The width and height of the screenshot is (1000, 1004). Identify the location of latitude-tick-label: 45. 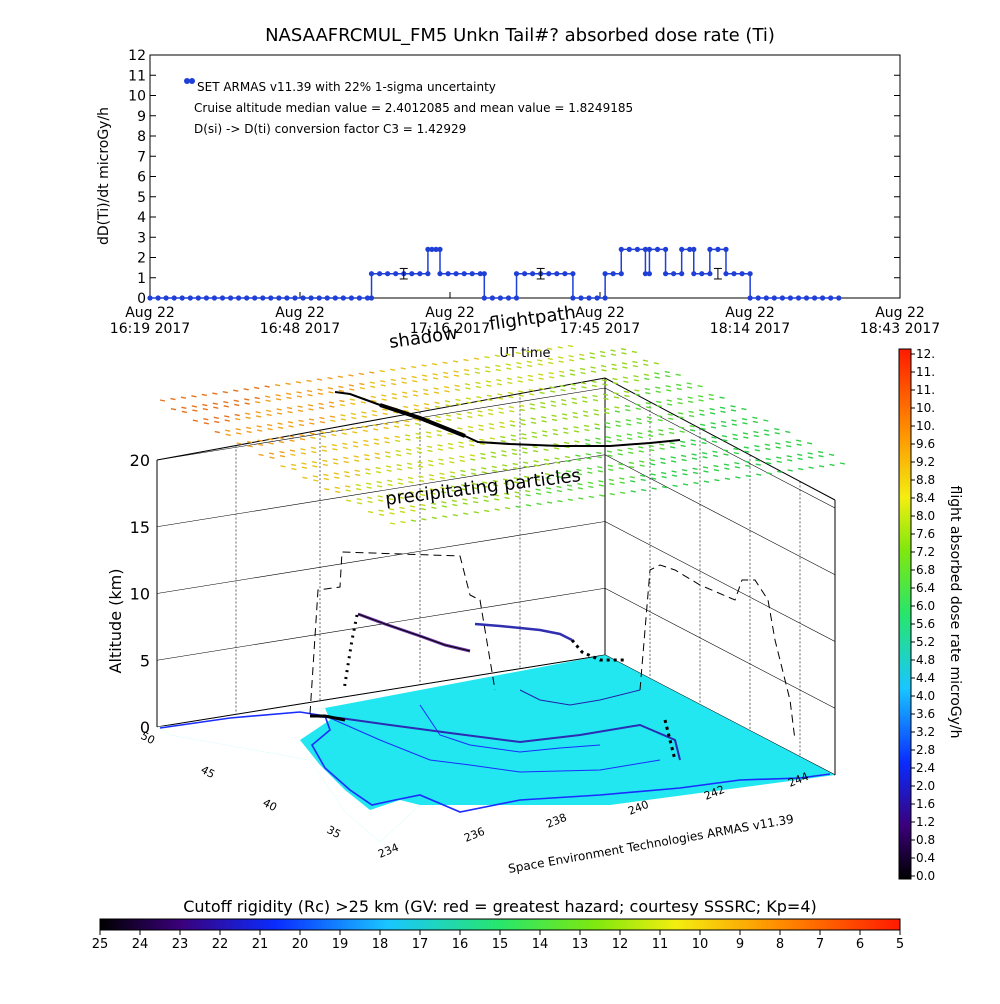
(208, 772).